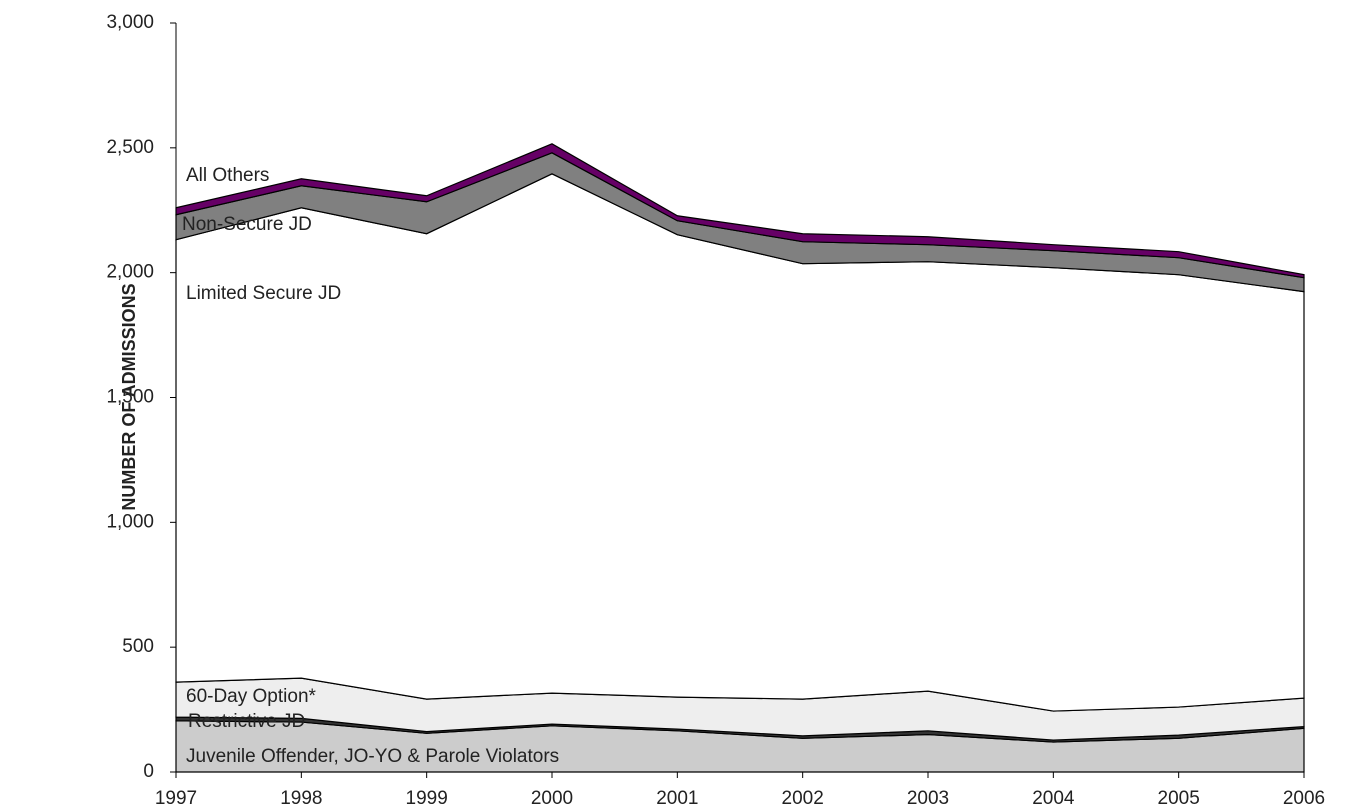  Describe the element at coordinates (1304, 798) in the screenshot. I see `x-tick-label: 2006` at that location.